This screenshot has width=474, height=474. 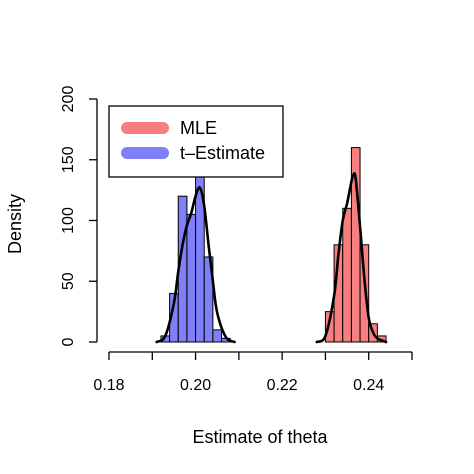 What do you see at coordinates (108, 385) in the screenshot?
I see `x-tick-label: 0.18` at bounding box center [108, 385].